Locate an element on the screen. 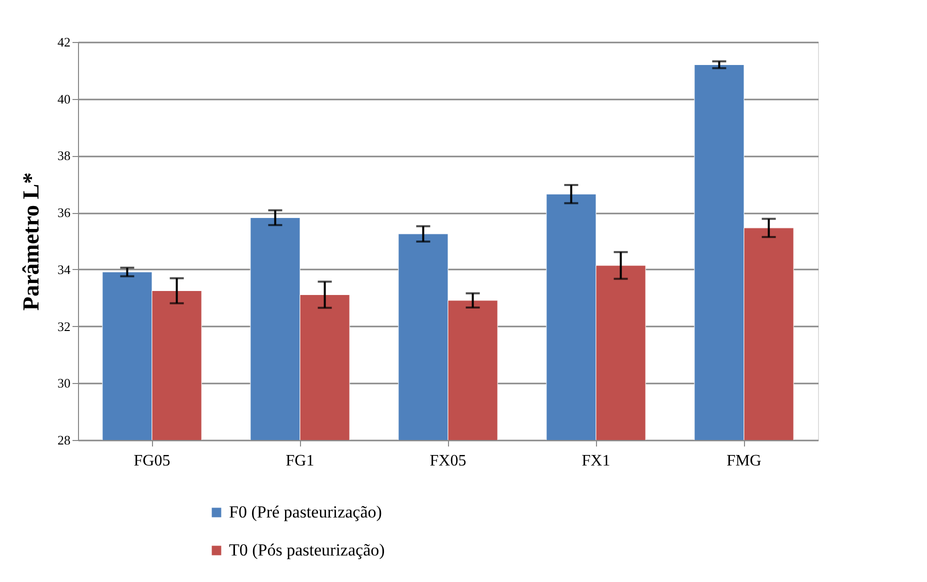 This screenshot has height=582, width=927. y-tick-label: 32 is located at coordinates (64, 326).